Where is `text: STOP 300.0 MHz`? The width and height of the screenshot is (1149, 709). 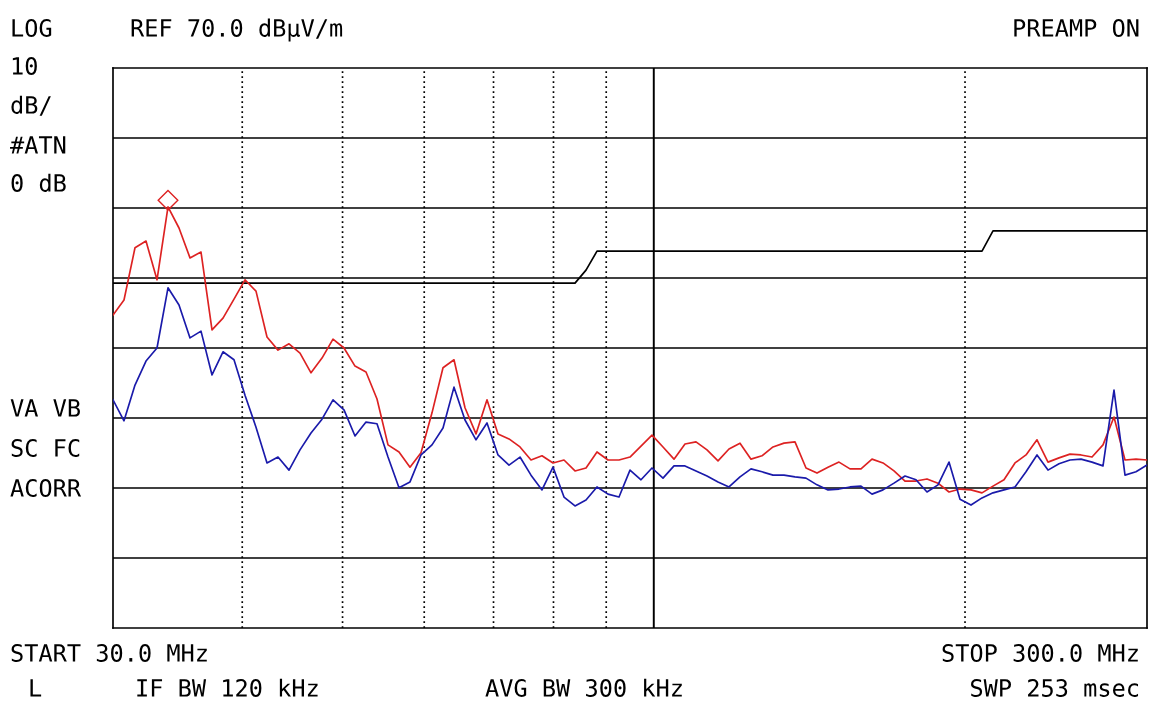 text: STOP 300.0 MHz is located at coordinates (1040, 653).